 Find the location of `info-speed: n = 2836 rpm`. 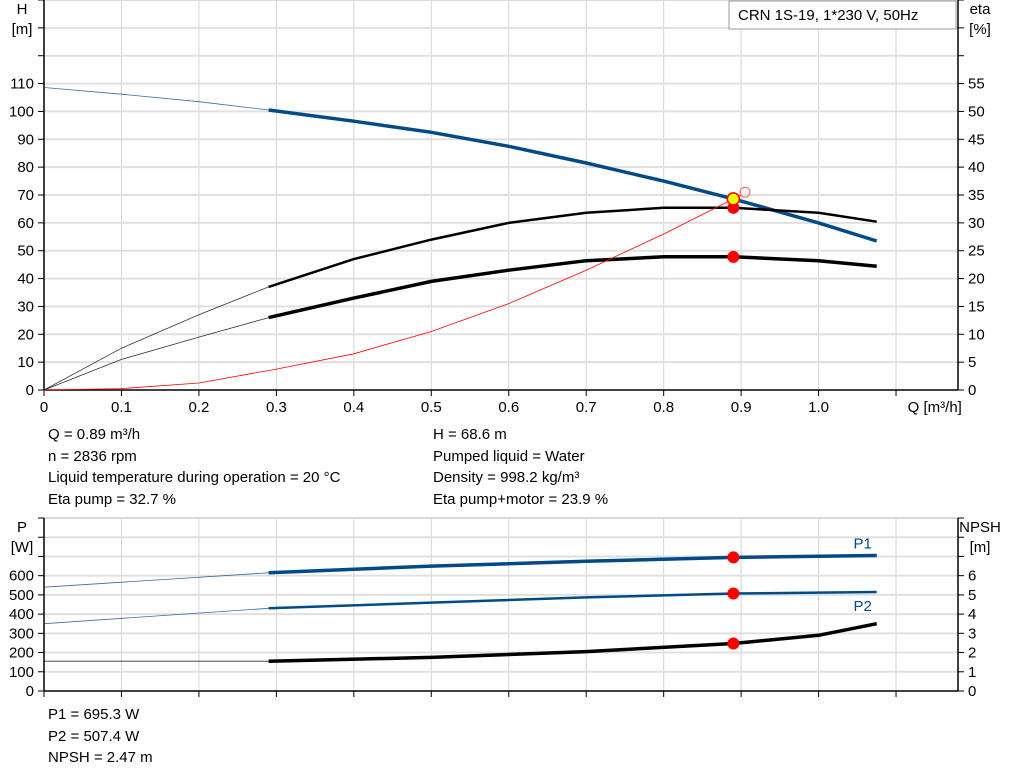

info-speed: n = 2836 rpm is located at coordinates (92, 456).